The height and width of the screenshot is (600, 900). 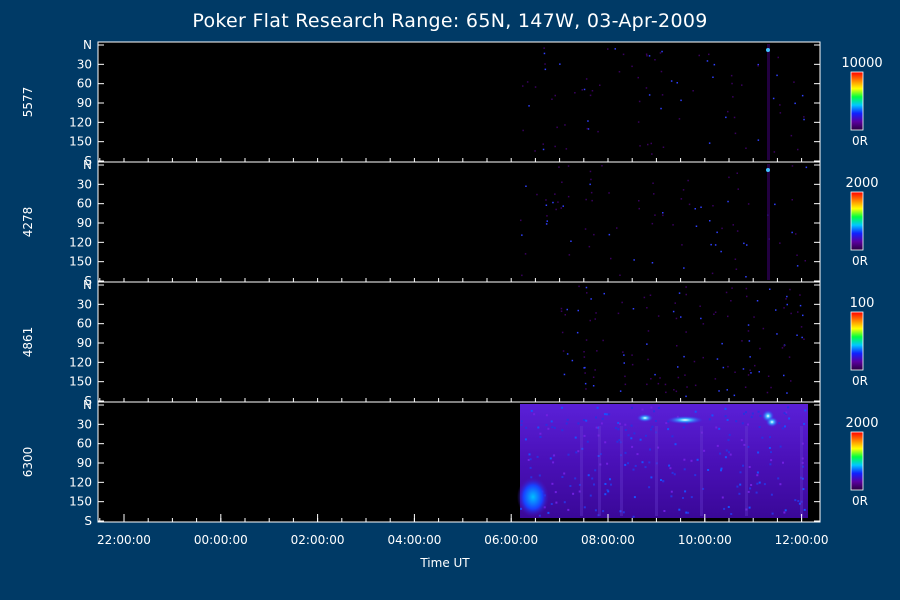 I want to click on bright-spot, so click(x=772, y=422).